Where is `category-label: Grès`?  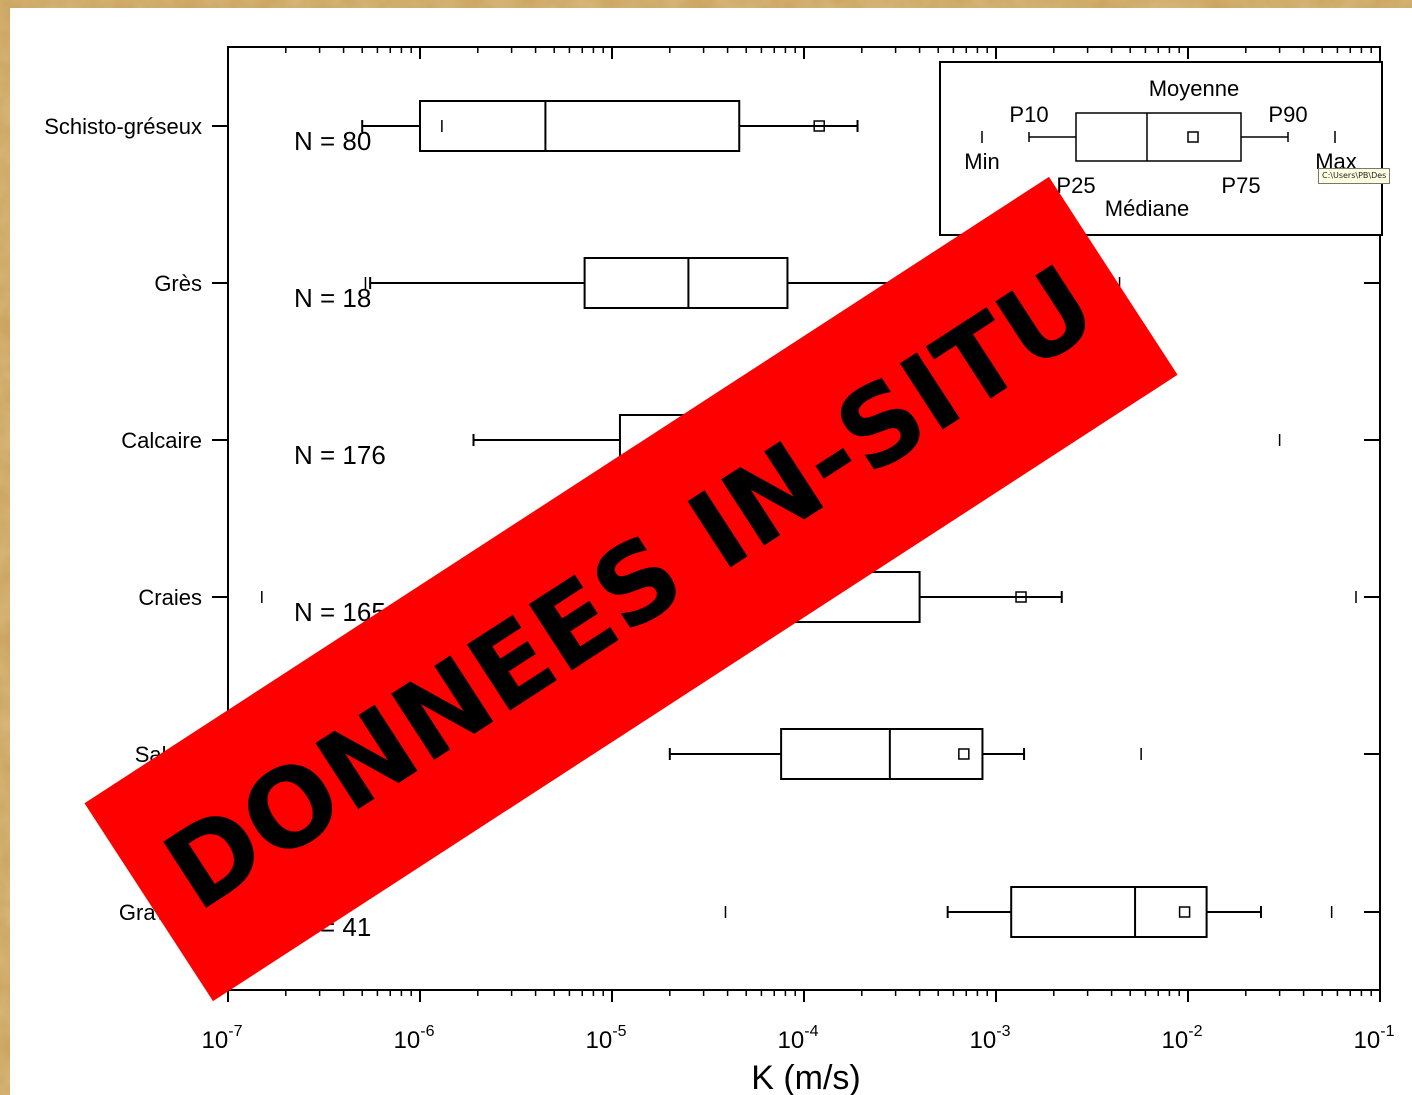 category-label: Grès is located at coordinates (178, 283).